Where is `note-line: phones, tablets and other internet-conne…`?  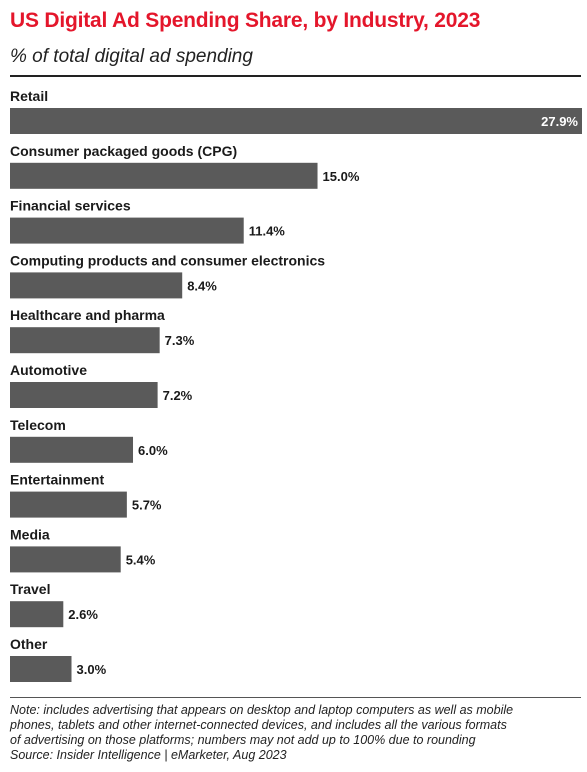
note-line: phones, tablets and other internet-conne… is located at coordinates (258, 725).